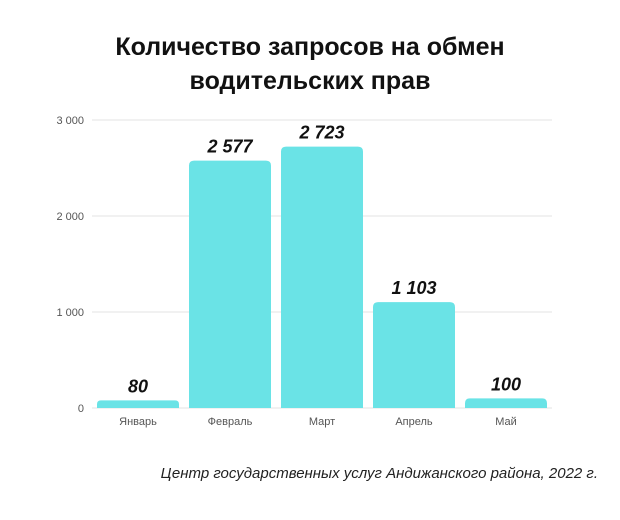 The height and width of the screenshot is (520, 620). What do you see at coordinates (321, 133) in the screenshot?
I see `value-label: 2 723` at bounding box center [321, 133].